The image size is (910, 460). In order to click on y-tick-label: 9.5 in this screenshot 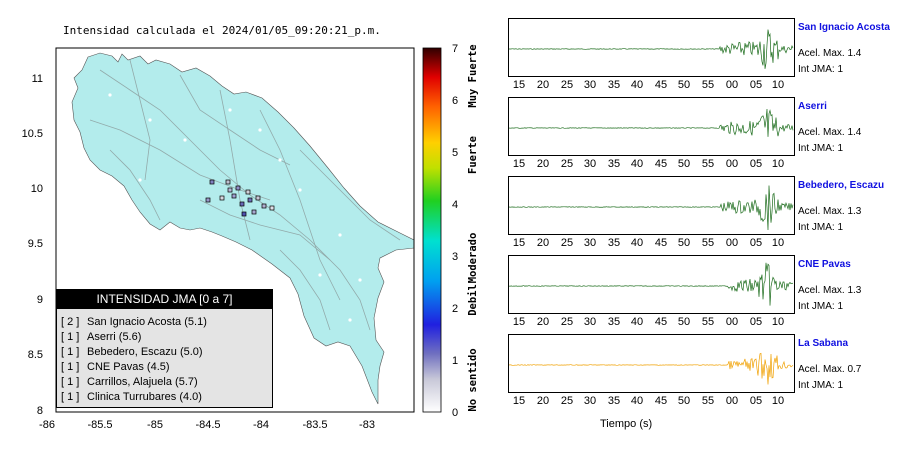, I will do `click(35, 244)`.